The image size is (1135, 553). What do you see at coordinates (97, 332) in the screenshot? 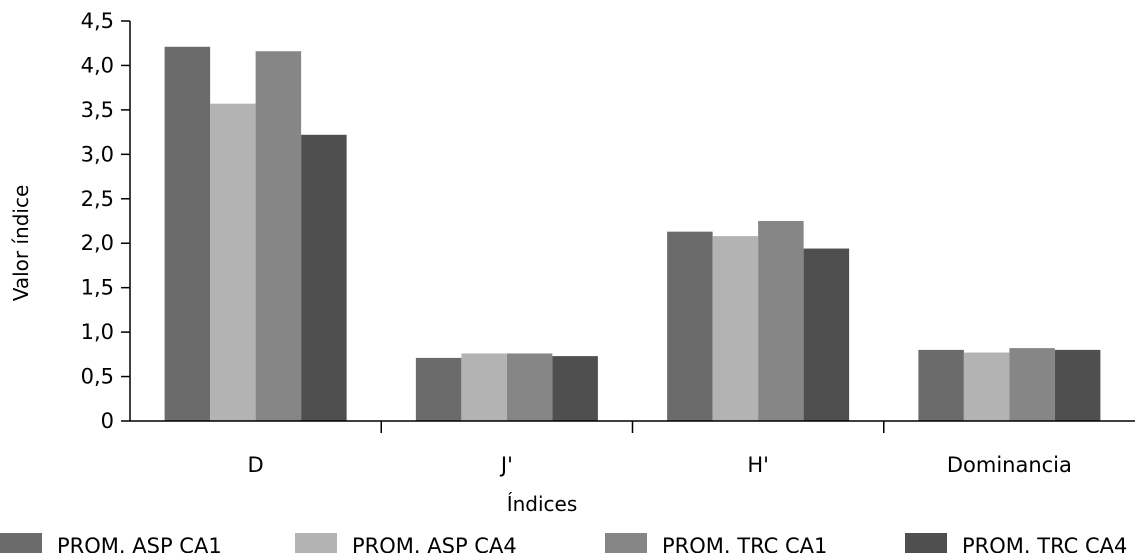
I see `y-tick-label: 1,0` at bounding box center [97, 332].